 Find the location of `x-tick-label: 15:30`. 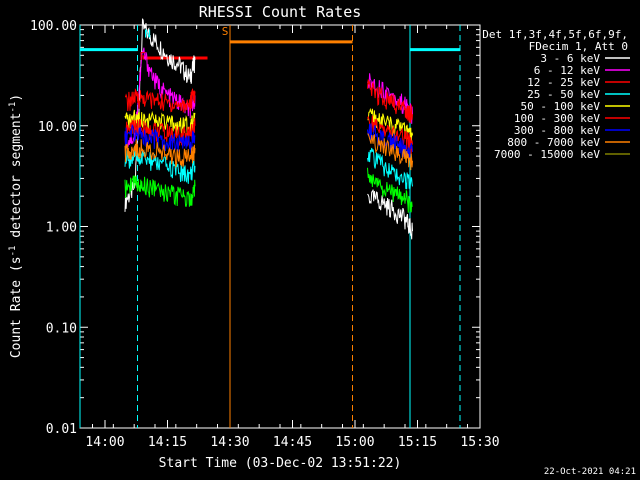

x-tick-label: 15:30 is located at coordinates (479, 442).